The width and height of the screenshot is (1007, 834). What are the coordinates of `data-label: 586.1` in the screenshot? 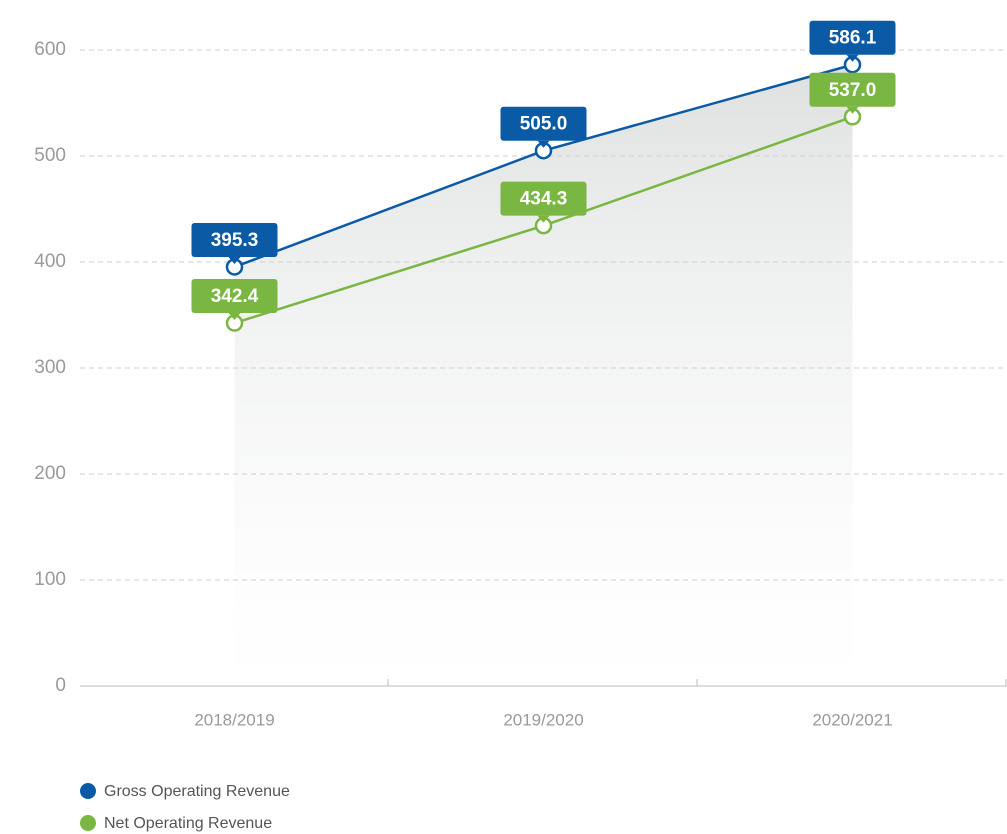 It's located at (853, 38).